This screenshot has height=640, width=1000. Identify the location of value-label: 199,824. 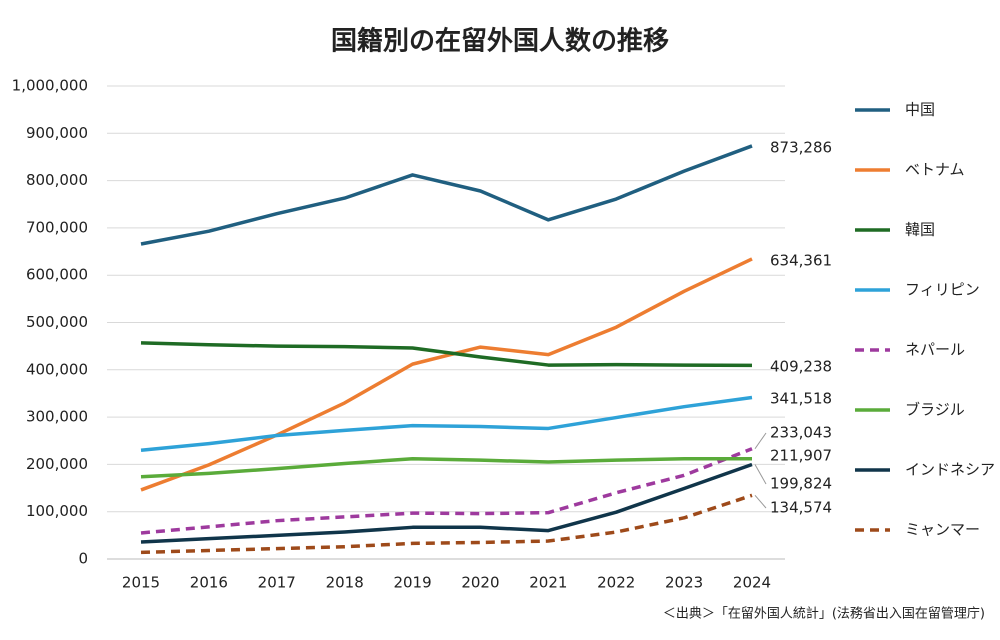
(801, 484).